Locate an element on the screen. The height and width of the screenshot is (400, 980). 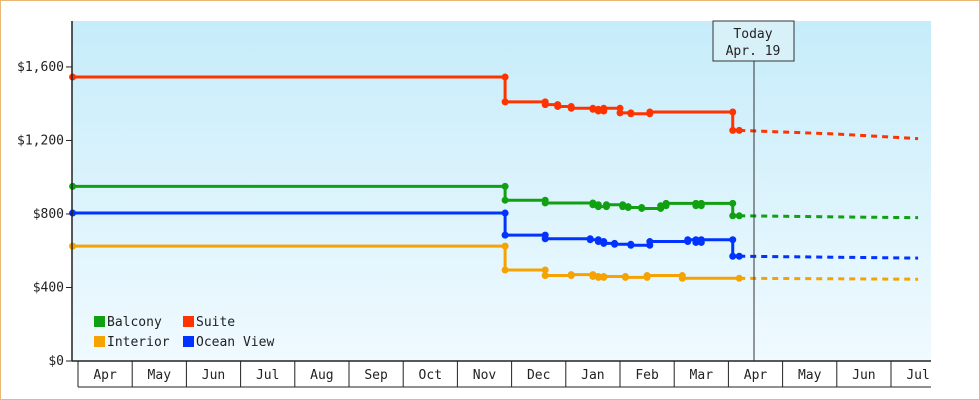
x-tick-label: Nov is located at coordinates (485, 375).